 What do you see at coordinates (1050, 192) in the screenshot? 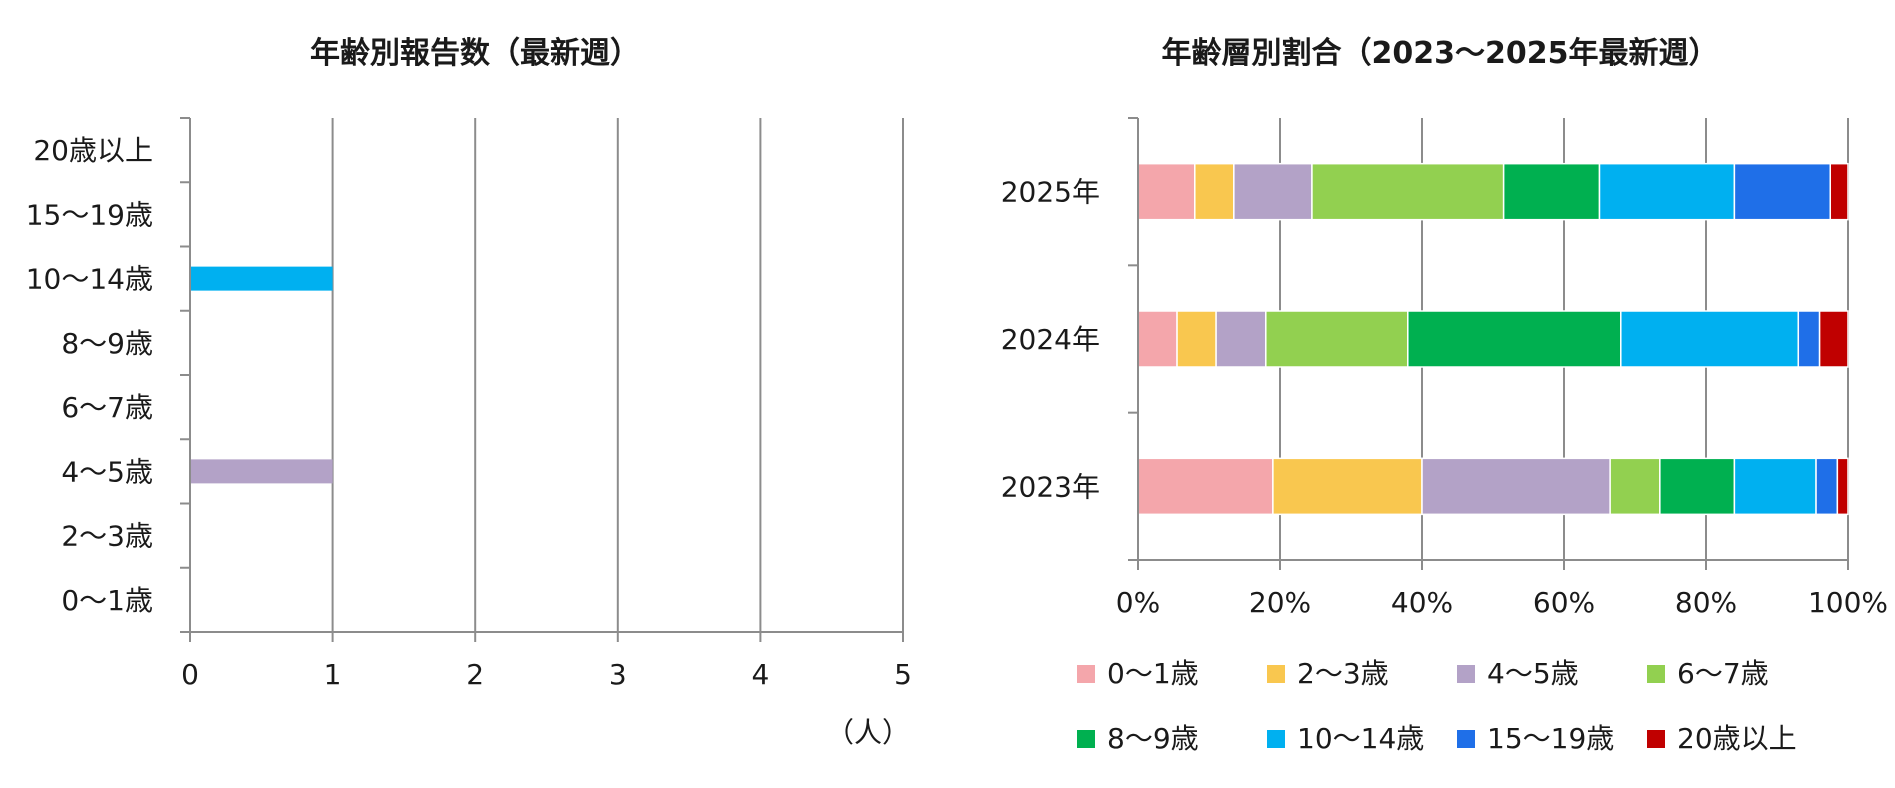
I see `right-category-label-2025: 2025年` at bounding box center [1050, 192].